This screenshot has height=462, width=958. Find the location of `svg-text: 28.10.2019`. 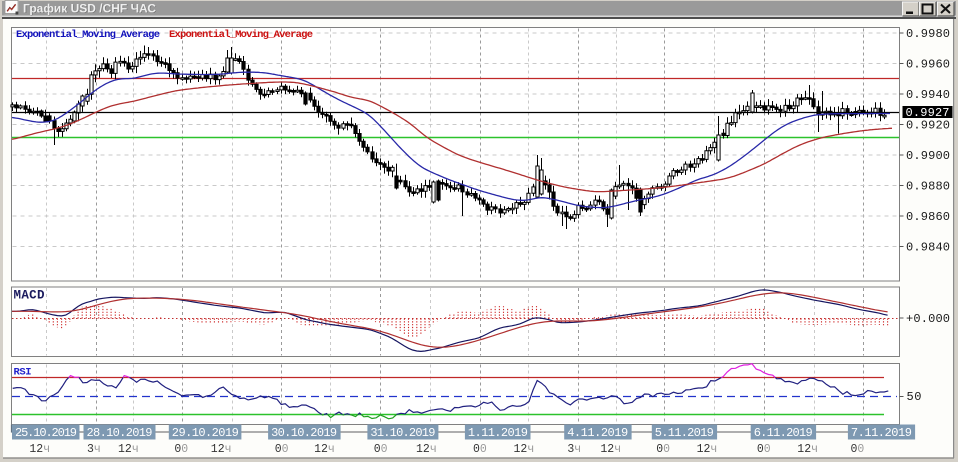

svg-text: 28.10.2019 is located at coordinates (120, 433).